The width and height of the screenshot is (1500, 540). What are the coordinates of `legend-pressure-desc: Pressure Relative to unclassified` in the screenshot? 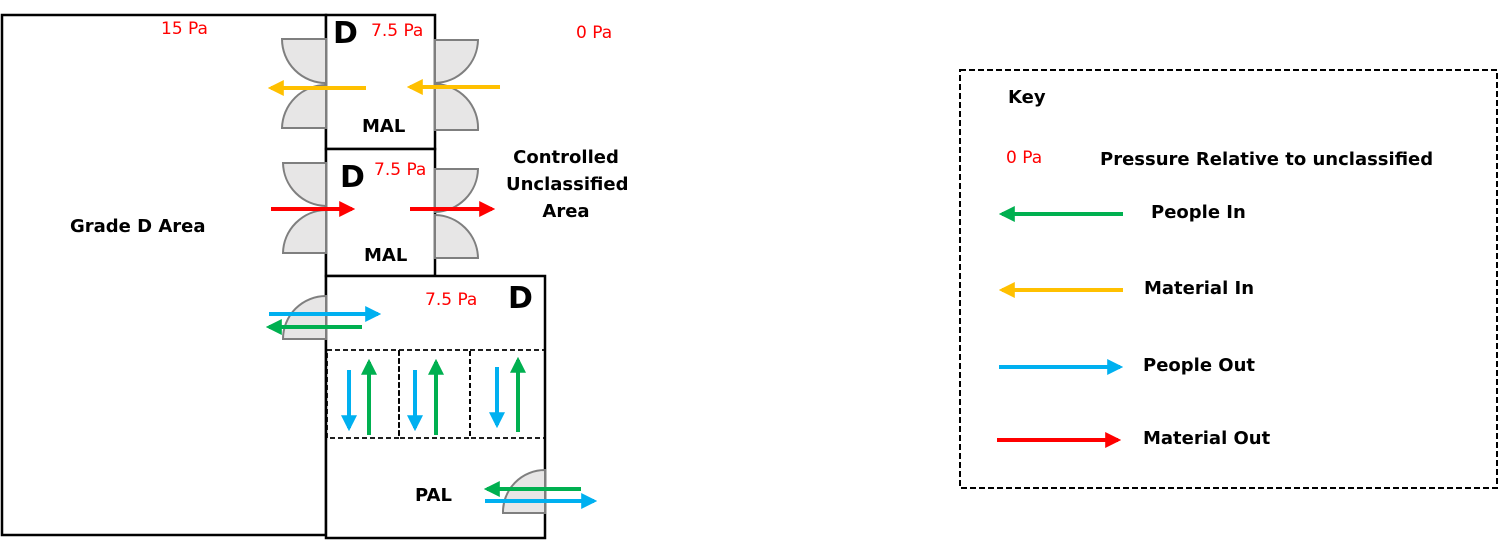 It's located at (1267, 159).